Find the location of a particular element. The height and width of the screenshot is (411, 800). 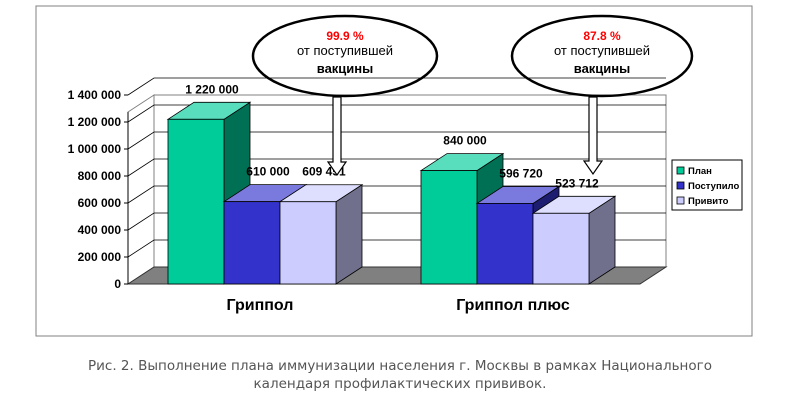

legend-label: План is located at coordinates (700, 171).